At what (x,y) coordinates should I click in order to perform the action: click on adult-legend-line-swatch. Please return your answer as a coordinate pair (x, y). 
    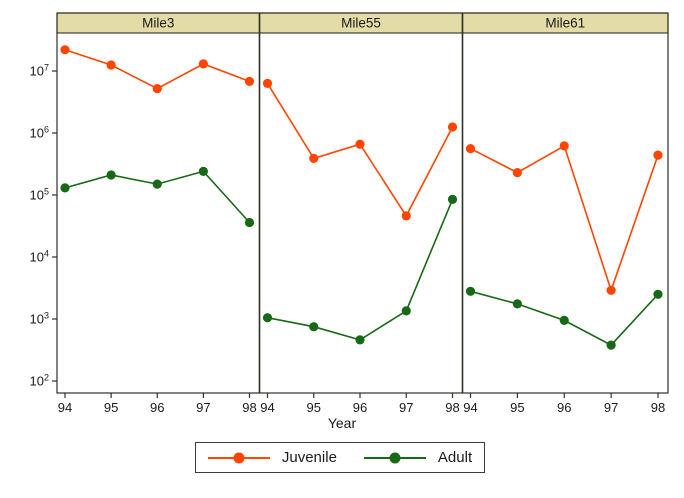
    Looking at the image, I should click on (394, 457).